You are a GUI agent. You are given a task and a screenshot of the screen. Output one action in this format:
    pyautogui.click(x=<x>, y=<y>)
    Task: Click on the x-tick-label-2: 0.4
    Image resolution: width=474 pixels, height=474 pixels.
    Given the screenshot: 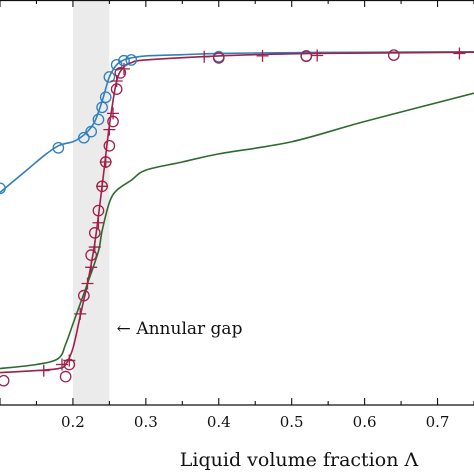 What is the action you would take?
    pyautogui.click(x=219, y=422)
    